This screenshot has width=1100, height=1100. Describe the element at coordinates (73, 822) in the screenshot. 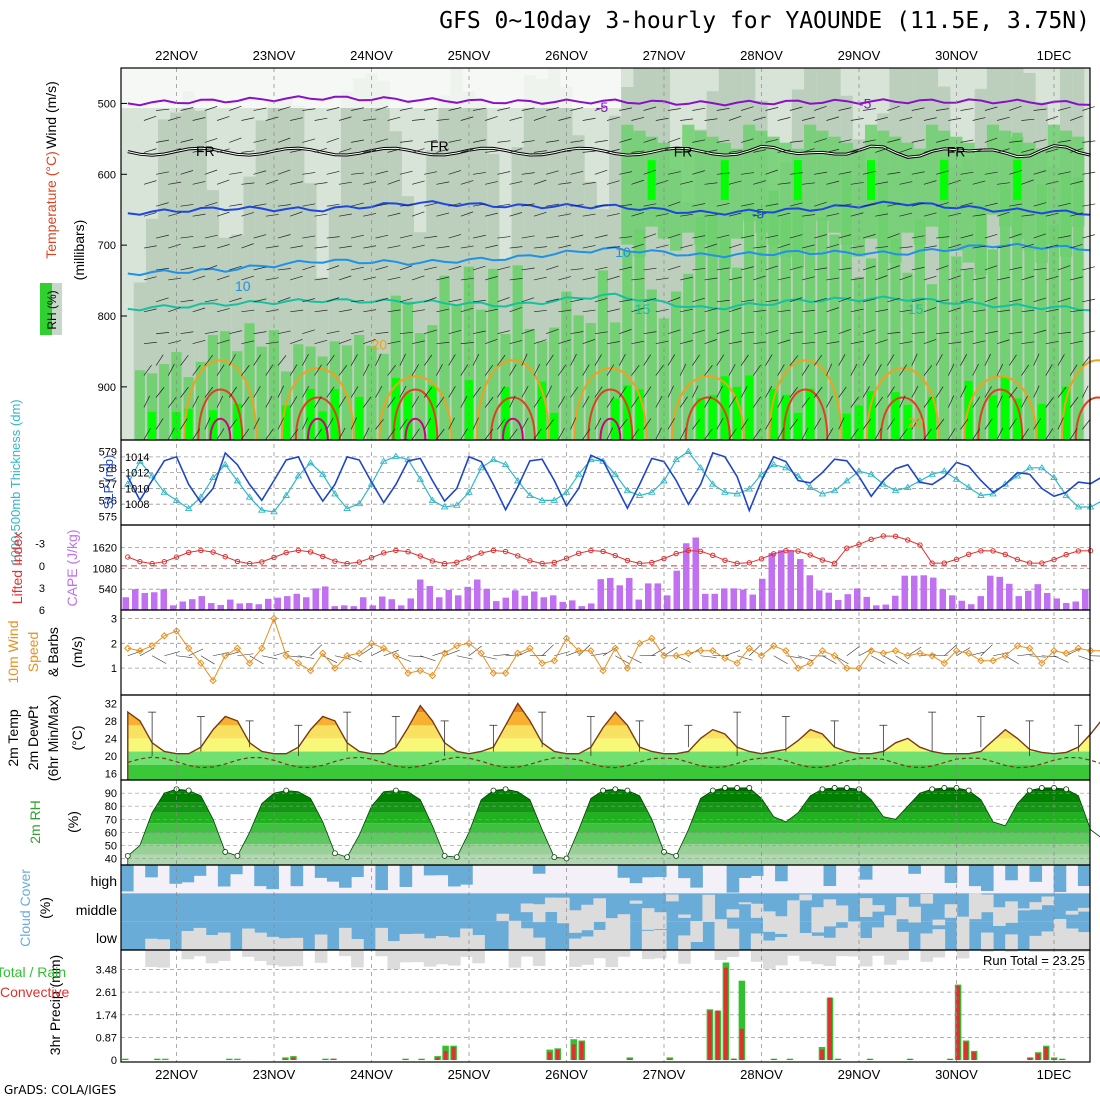

I see `label-2m-rh-units: (%)` at that location.